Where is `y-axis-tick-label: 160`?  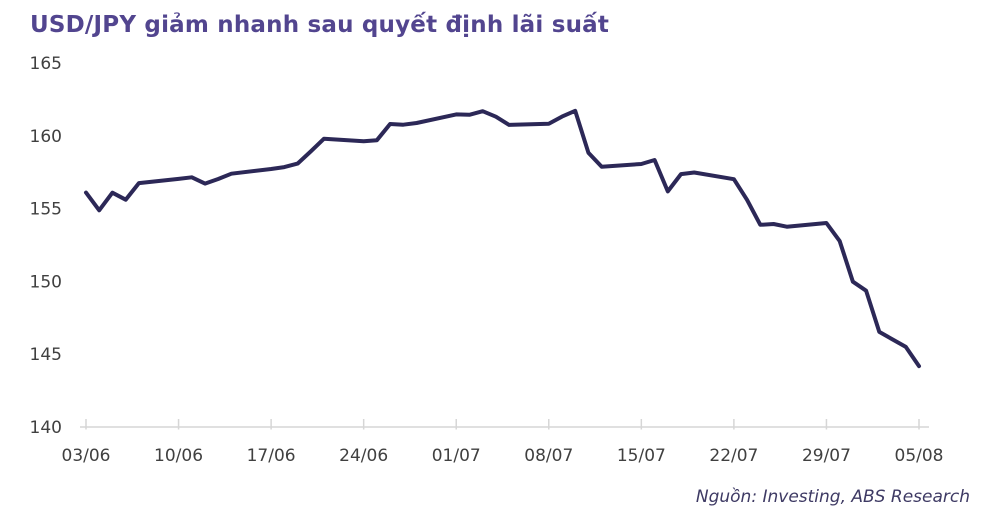
y-axis-tick-label: 160 is located at coordinates (46, 137).